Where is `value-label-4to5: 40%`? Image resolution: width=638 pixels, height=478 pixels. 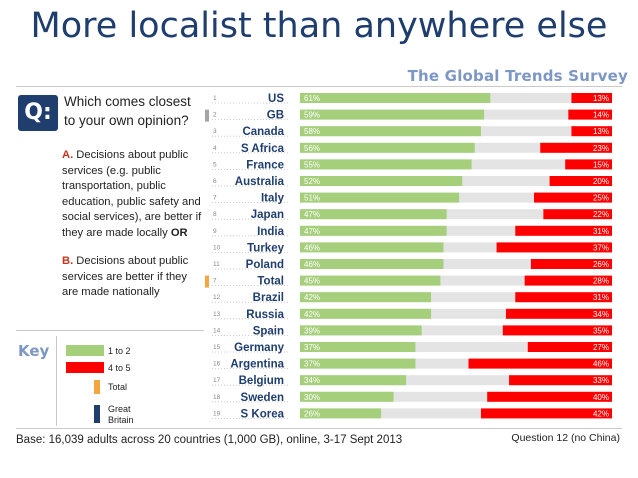 value-label-4to5: 40% is located at coordinates (601, 397).